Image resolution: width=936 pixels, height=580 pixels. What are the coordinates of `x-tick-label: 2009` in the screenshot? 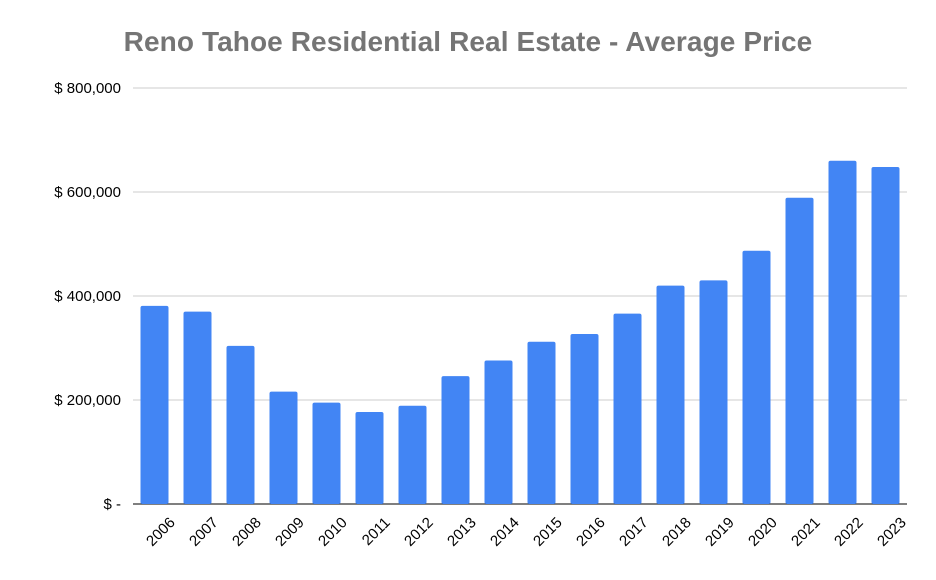 It's located at (290, 532).